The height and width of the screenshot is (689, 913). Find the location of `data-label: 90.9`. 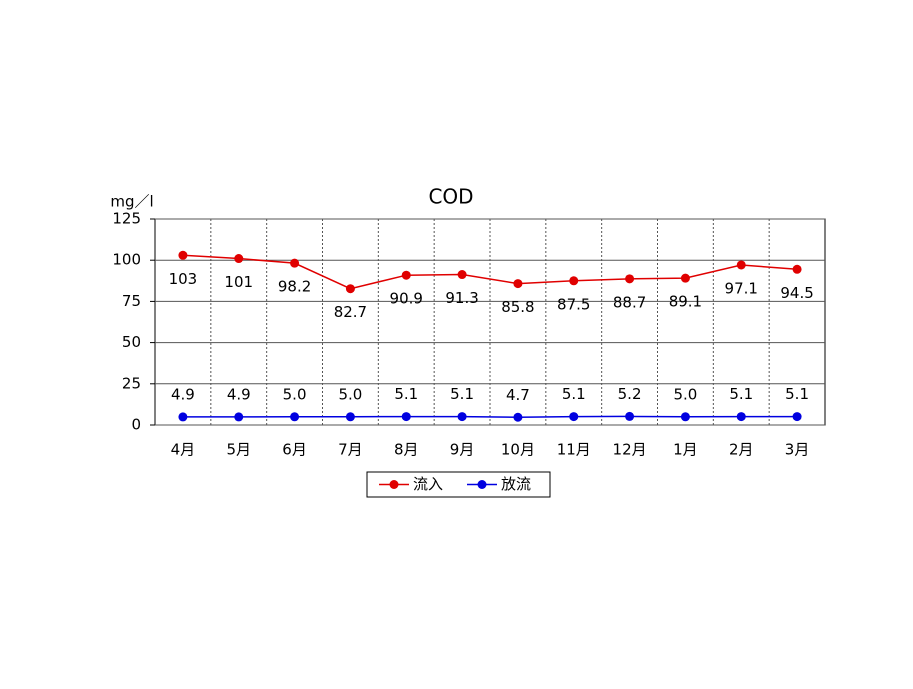

data-label: 90.9 is located at coordinates (406, 299).